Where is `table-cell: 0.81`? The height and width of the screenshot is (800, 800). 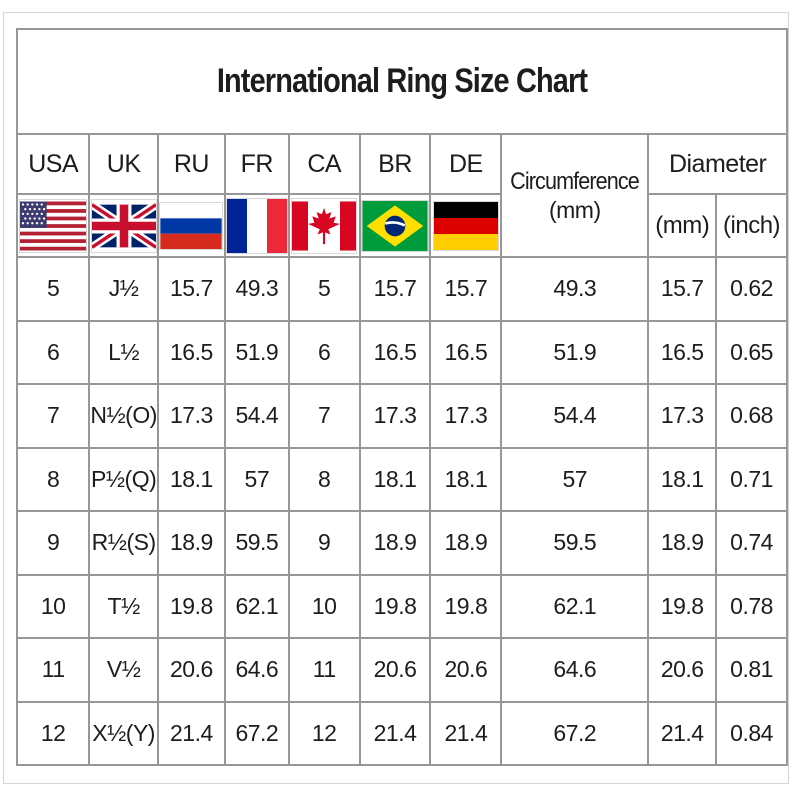 table-cell: 0.81 is located at coordinates (751, 670).